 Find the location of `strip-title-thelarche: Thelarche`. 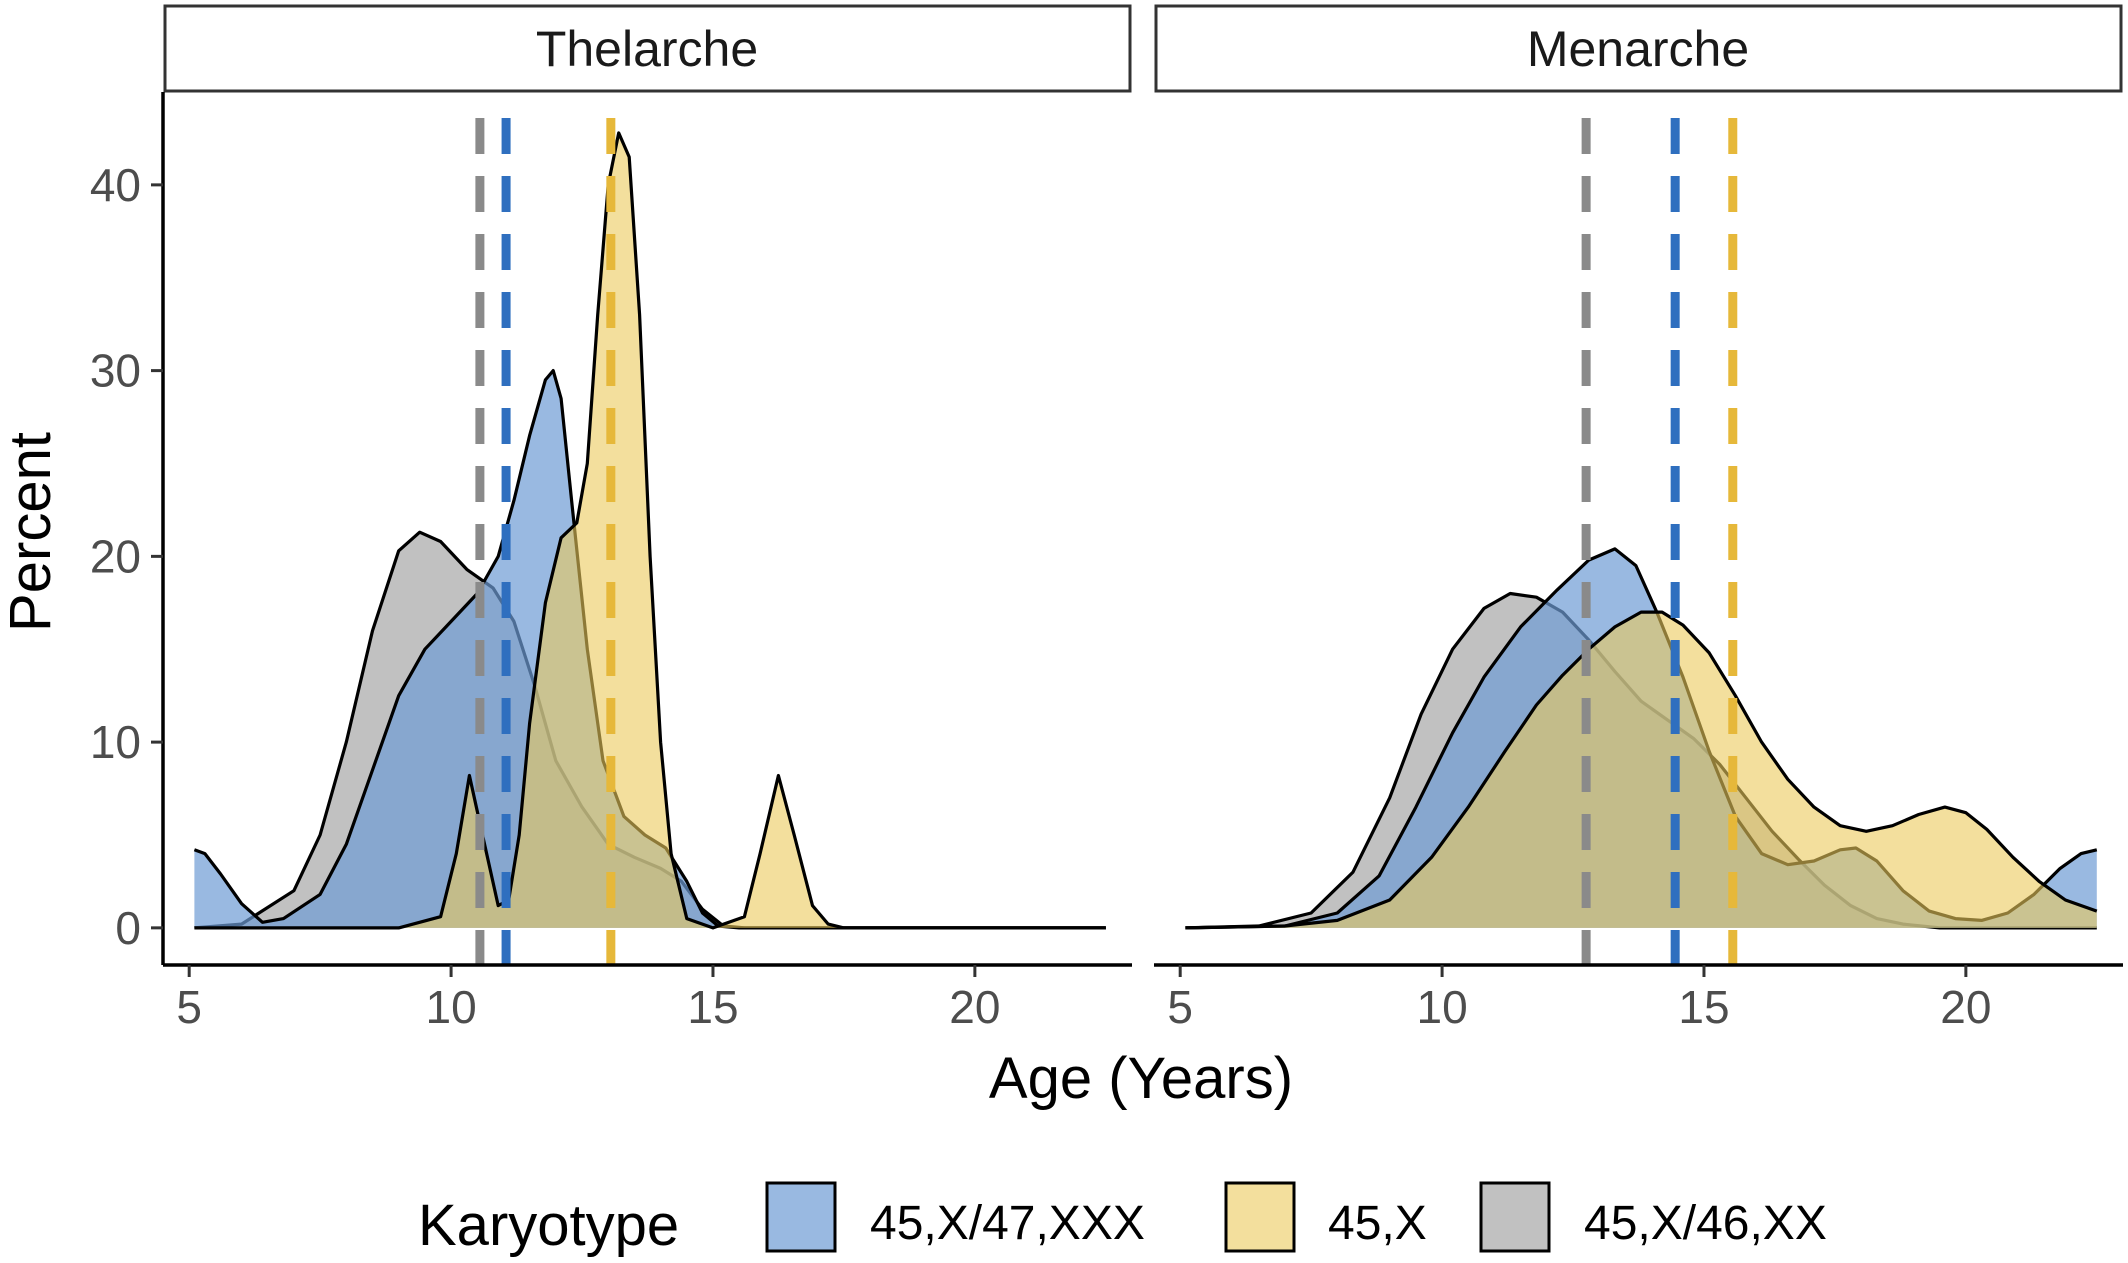

strip-title-thelarche: Thelarche is located at coordinates (647, 49).